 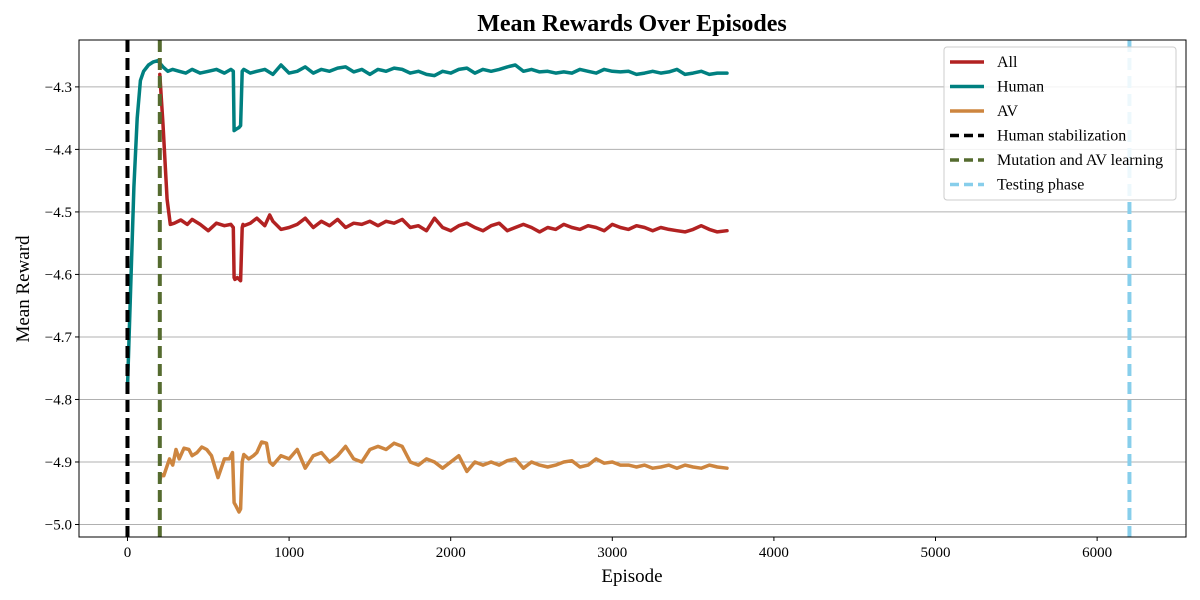 I want to click on x-tick-label: 2000, so click(x=451, y=553).